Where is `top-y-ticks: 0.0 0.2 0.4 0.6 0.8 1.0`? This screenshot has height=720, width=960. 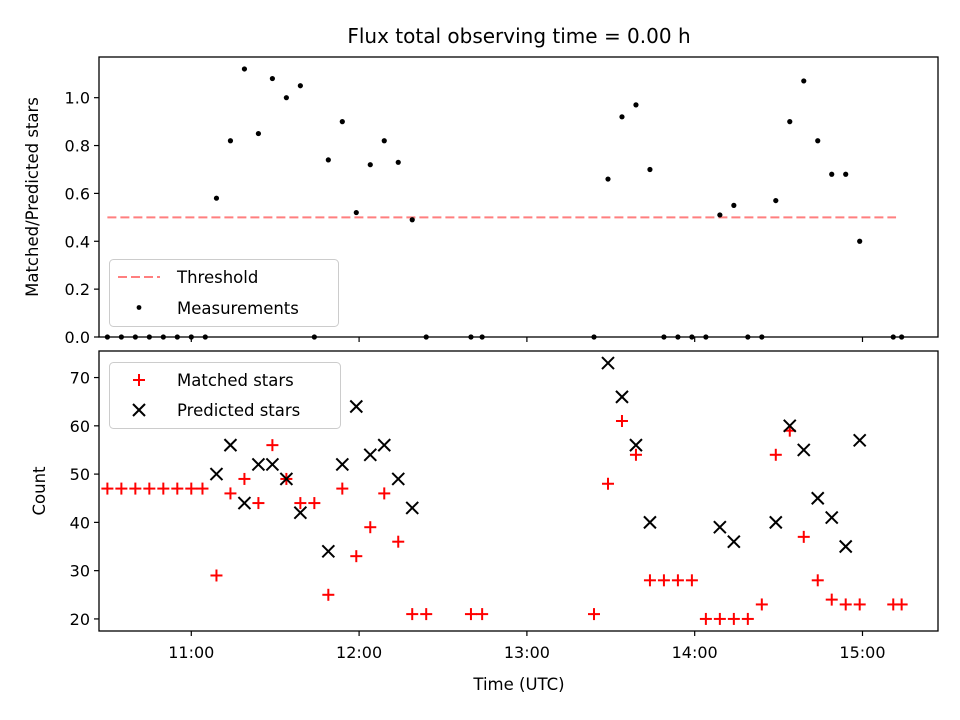 top-y-ticks: 0.0 0.2 0.4 0.6 0.8 1.0 is located at coordinates (82, 218).